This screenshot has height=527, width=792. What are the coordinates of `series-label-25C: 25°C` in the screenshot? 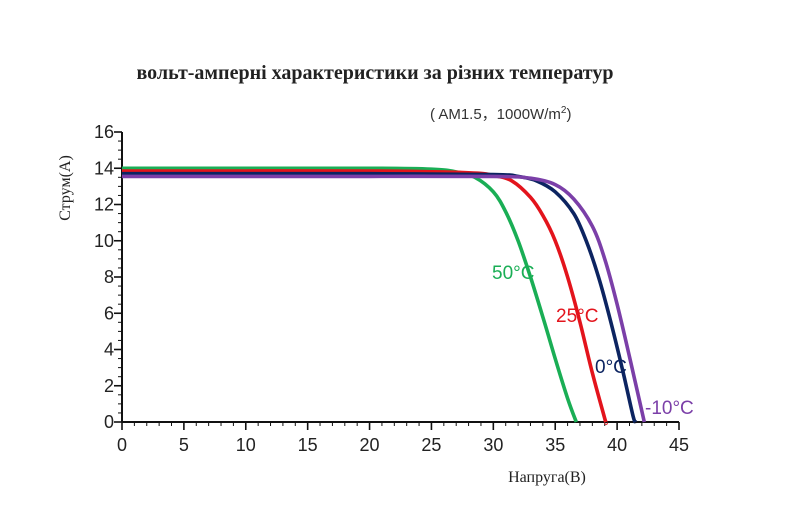 It's located at (577, 316).